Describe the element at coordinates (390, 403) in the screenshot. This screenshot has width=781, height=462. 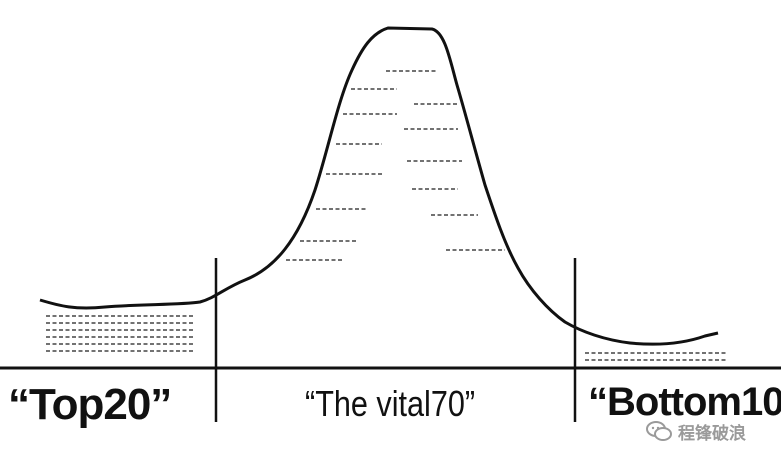
I see `label-vital70: “The vital70”` at that location.